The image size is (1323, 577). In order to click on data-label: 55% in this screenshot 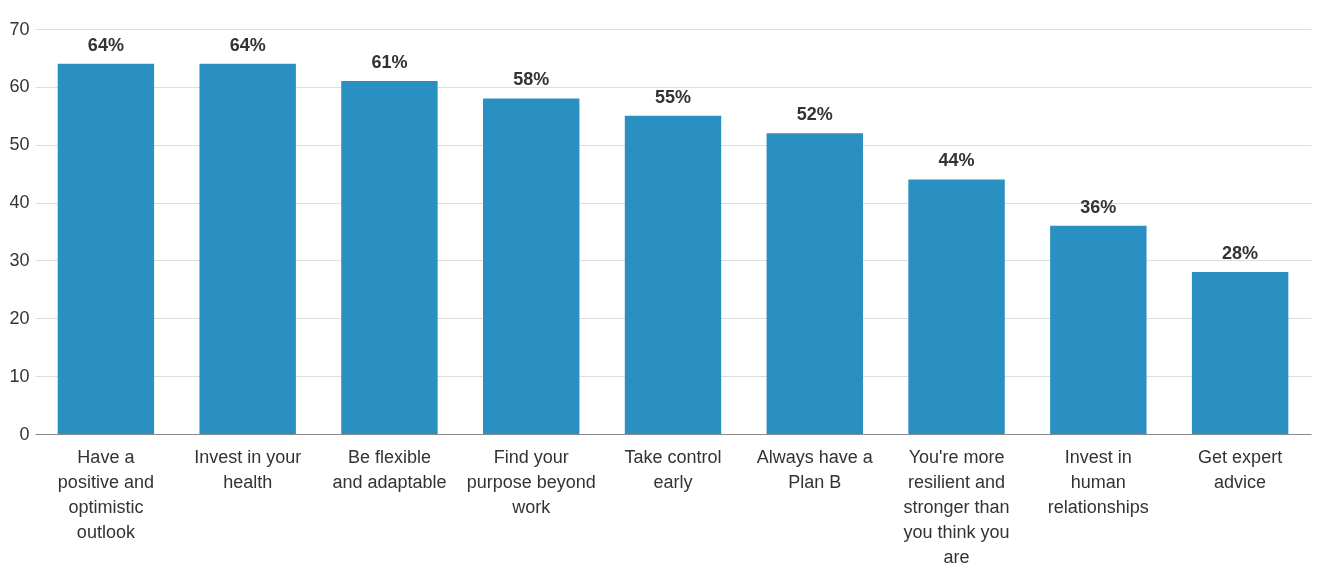, I will do `click(673, 96)`.